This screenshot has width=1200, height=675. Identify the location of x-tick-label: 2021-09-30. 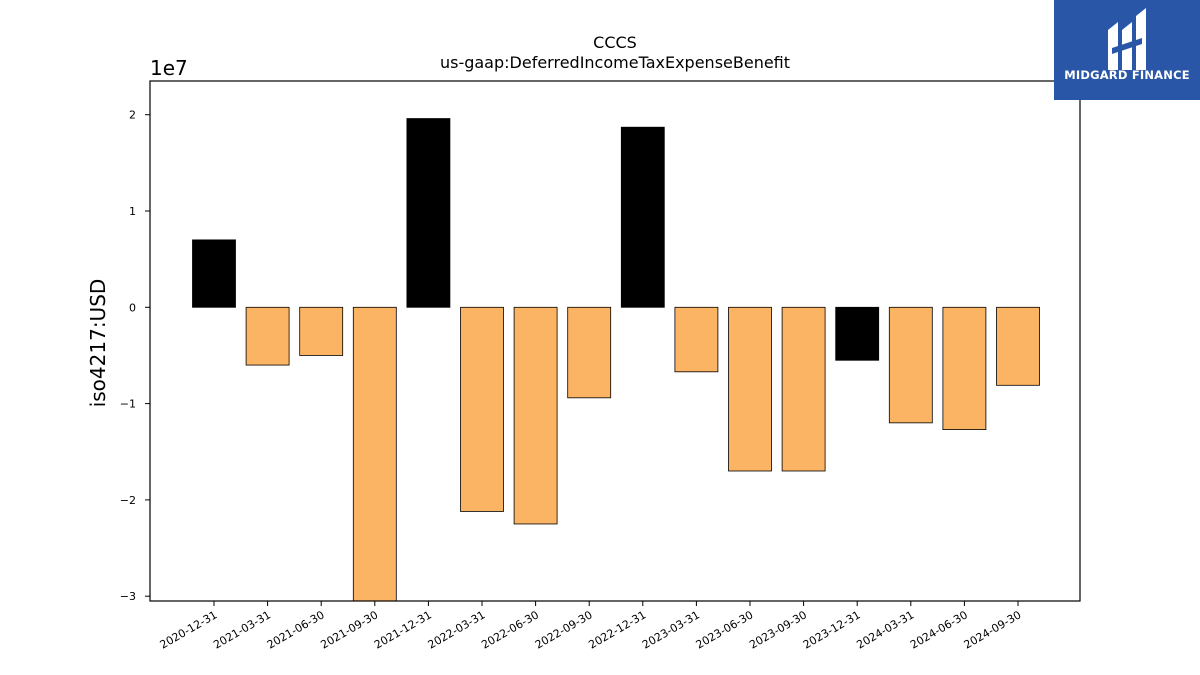
(349, 629).